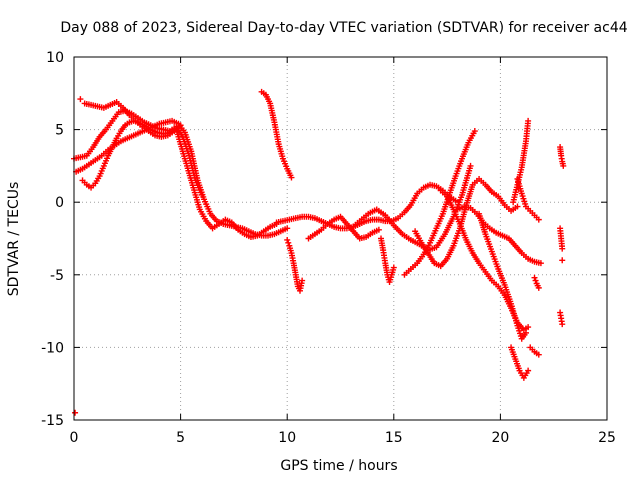  What do you see at coordinates (502, 276) in the screenshot?
I see `series-track-o` at bounding box center [502, 276].